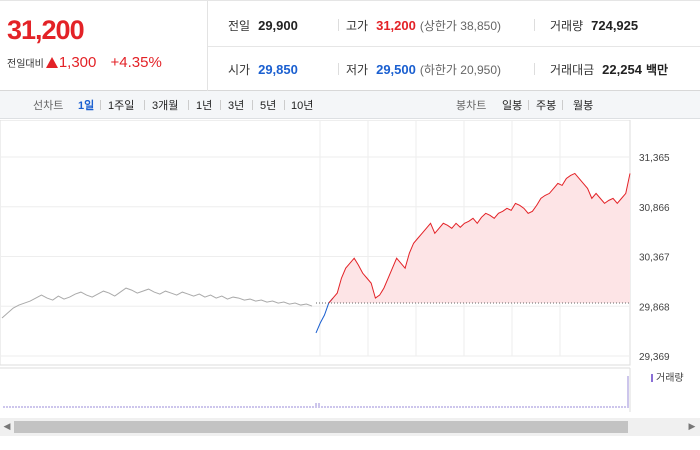  Describe the element at coordinates (670, 378) in the screenshot. I see `volume-legend: 거래량` at that location.